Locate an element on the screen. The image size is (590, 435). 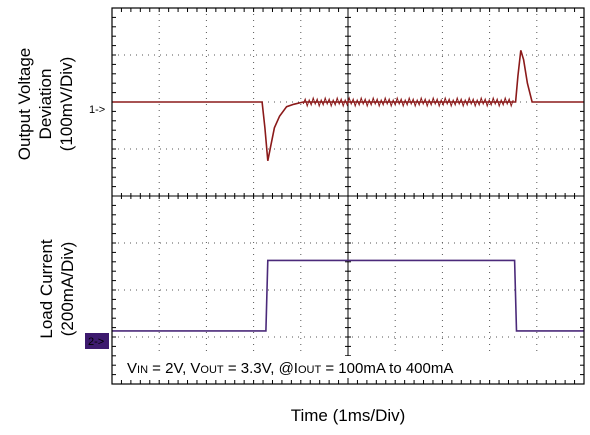
ylabel-ch1-line1: Output Voltage is located at coordinates (24, 104).